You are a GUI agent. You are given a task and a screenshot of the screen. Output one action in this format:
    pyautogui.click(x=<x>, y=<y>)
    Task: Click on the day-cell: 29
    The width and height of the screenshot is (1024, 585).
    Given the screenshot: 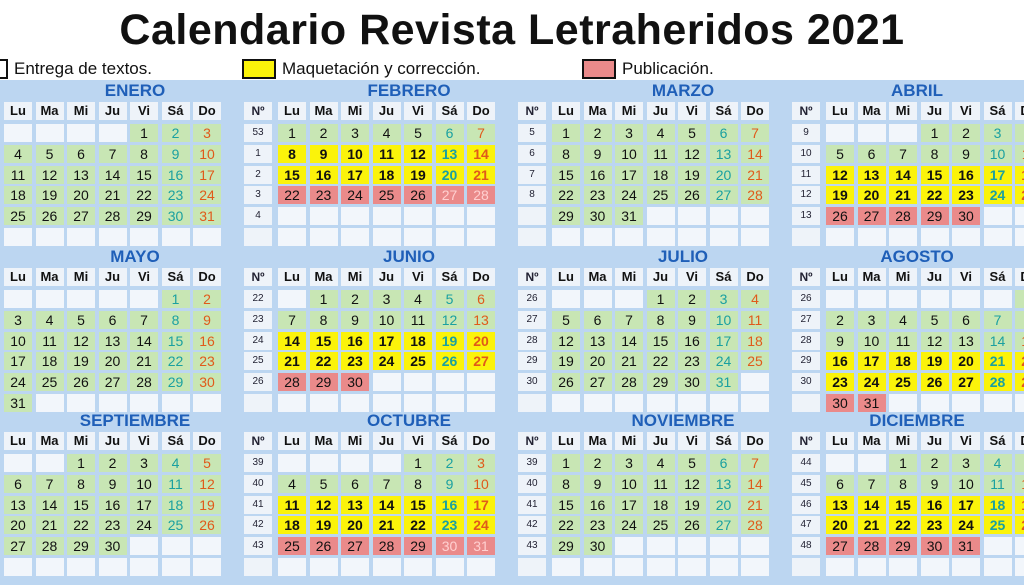 What is the action you would take?
    pyautogui.click(x=660, y=382)
    